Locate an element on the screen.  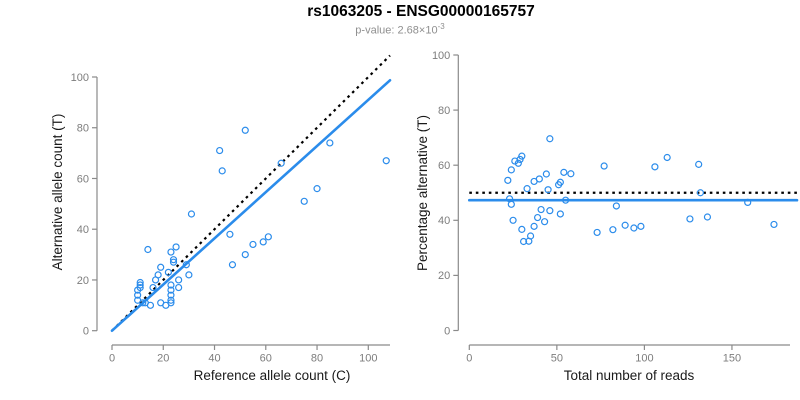
figure-title: rs1063205 - ENSG00000165757 is located at coordinates (421, 11).